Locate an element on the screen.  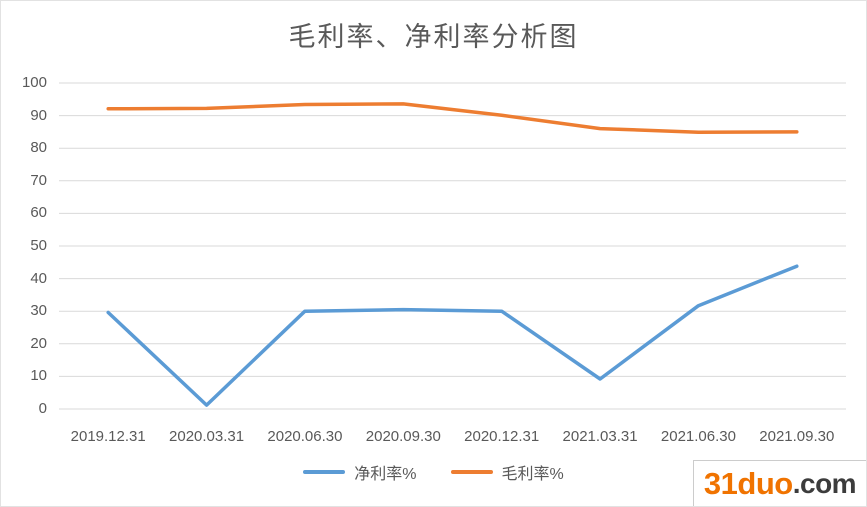
x-tick-label: 2020.03.31 is located at coordinates (207, 436).